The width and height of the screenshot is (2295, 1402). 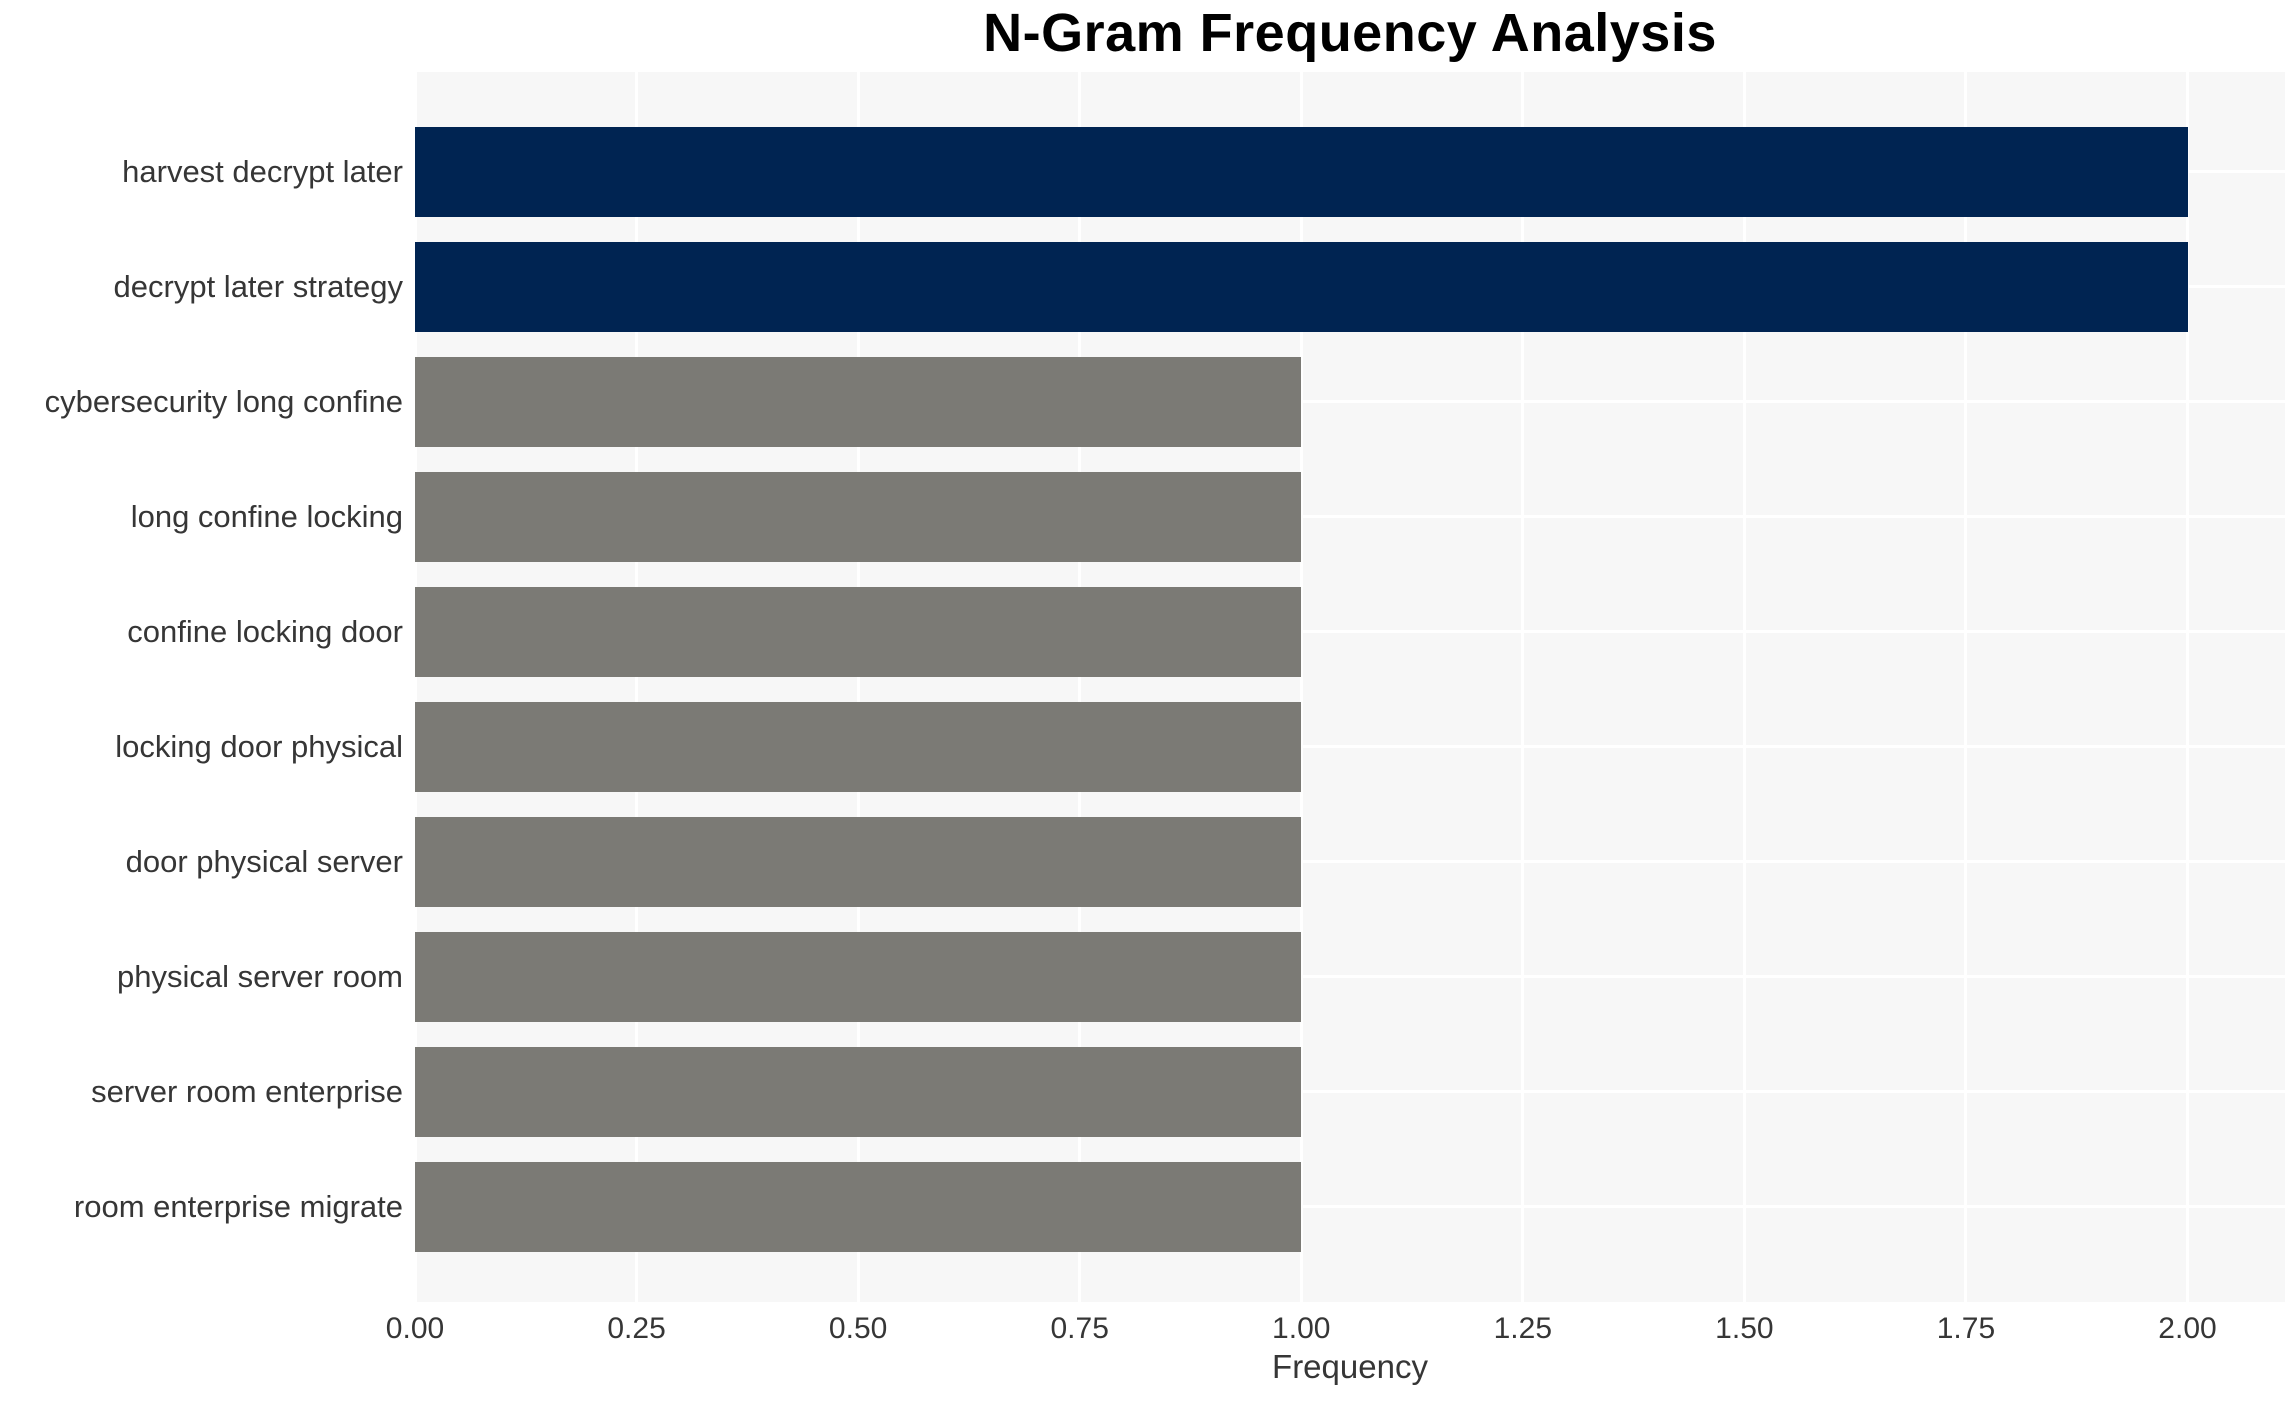 What do you see at coordinates (1523, 1328) in the screenshot?
I see `x-tick-label: 1.25` at bounding box center [1523, 1328].